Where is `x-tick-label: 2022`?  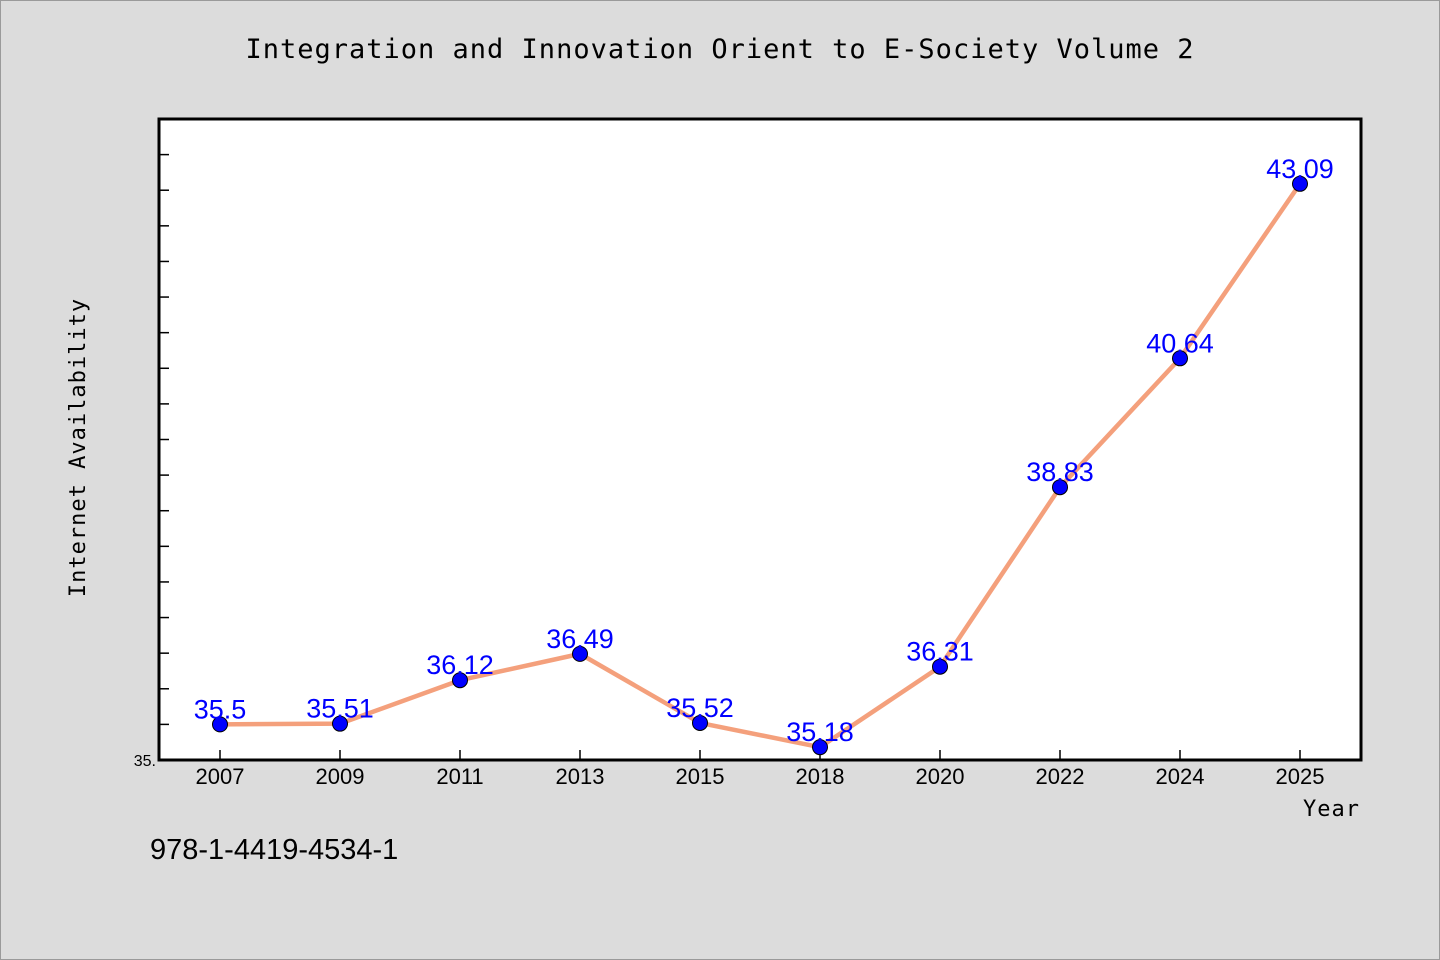 x-tick-label: 2022 is located at coordinates (1060, 776).